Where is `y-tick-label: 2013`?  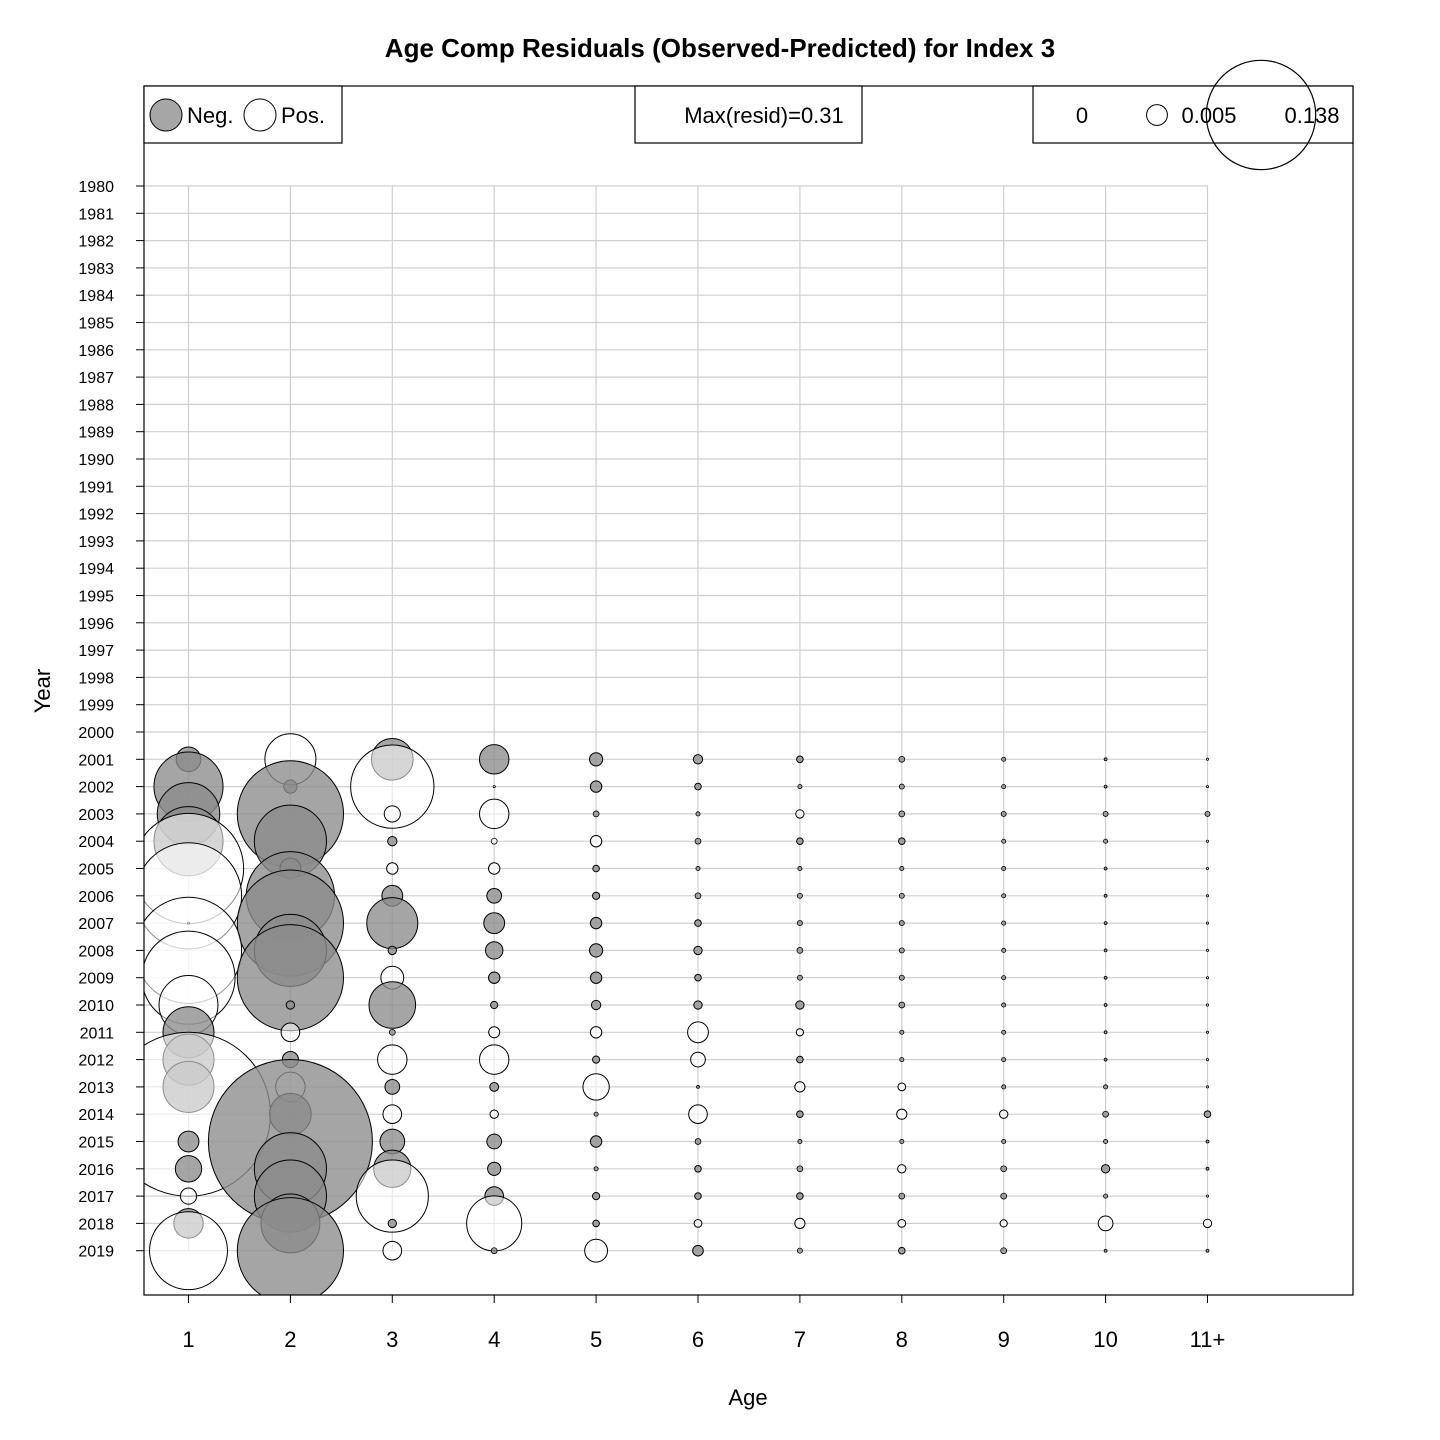 y-tick-label: 2013 is located at coordinates (96, 1088).